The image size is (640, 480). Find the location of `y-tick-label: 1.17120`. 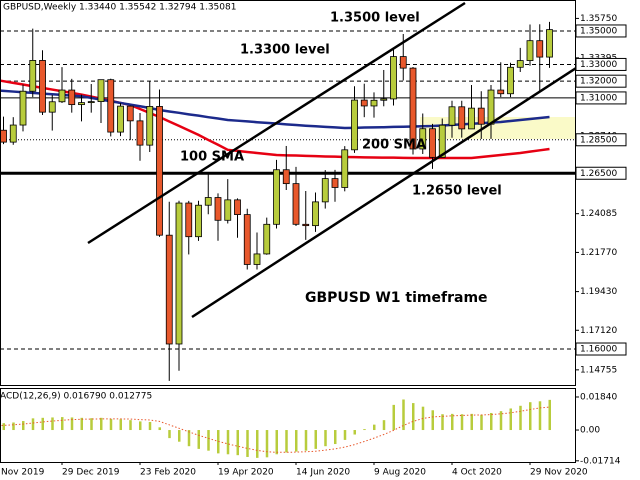

y-tick-label: 1.17120 is located at coordinates (598, 331).